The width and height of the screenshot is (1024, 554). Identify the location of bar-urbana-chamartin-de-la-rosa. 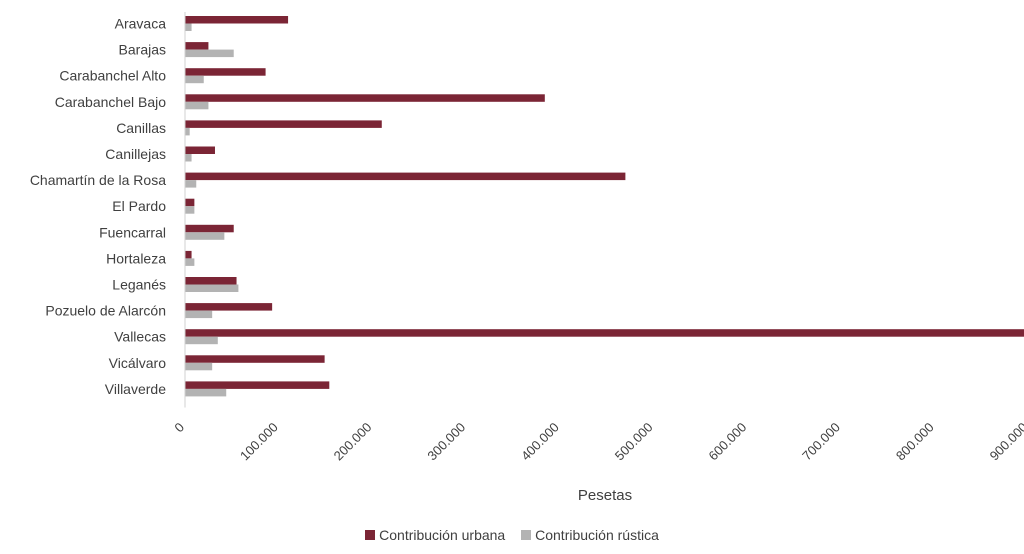
(405, 176).